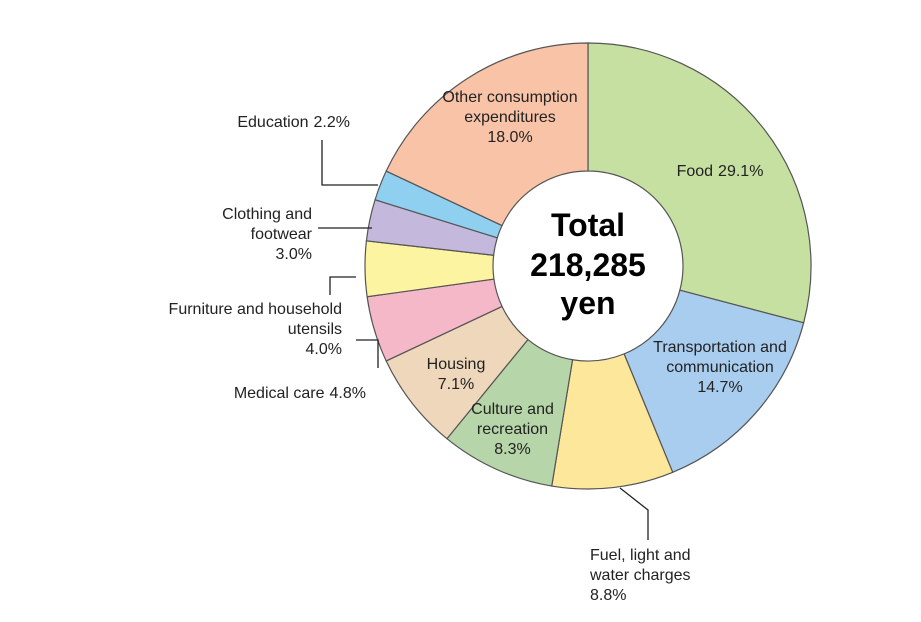 This screenshot has height=622, width=921. I want to click on category-label: Furniture and household utensils, so click(255, 319).